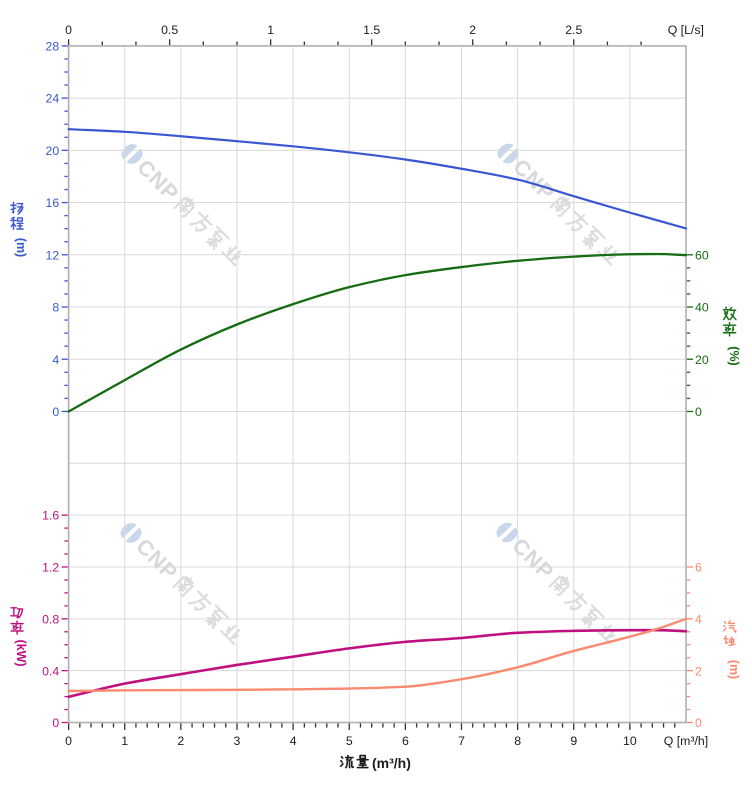 The image size is (752, 802). I want to click on svg-text: 40, so click(702, 308).